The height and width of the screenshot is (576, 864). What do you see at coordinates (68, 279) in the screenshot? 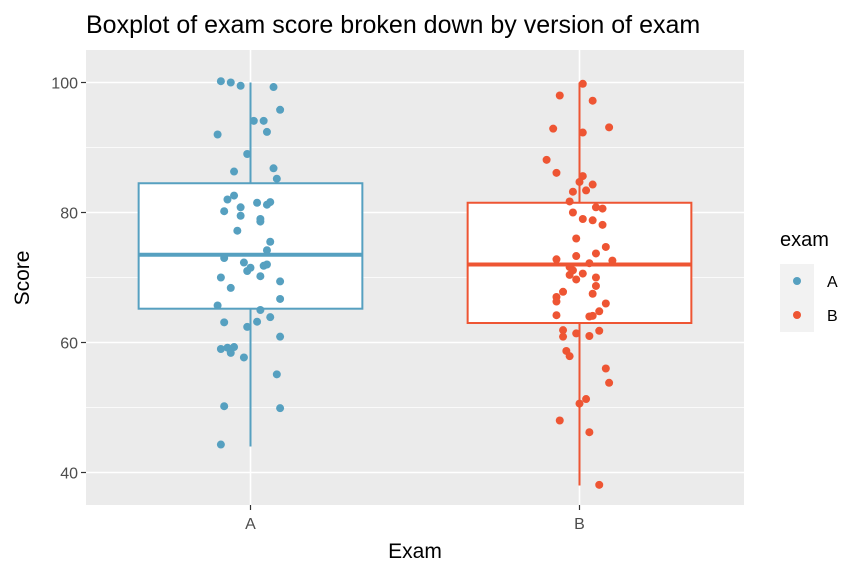
I see `y-axis: 40 60 80 100` at bounding box center [68, 279].